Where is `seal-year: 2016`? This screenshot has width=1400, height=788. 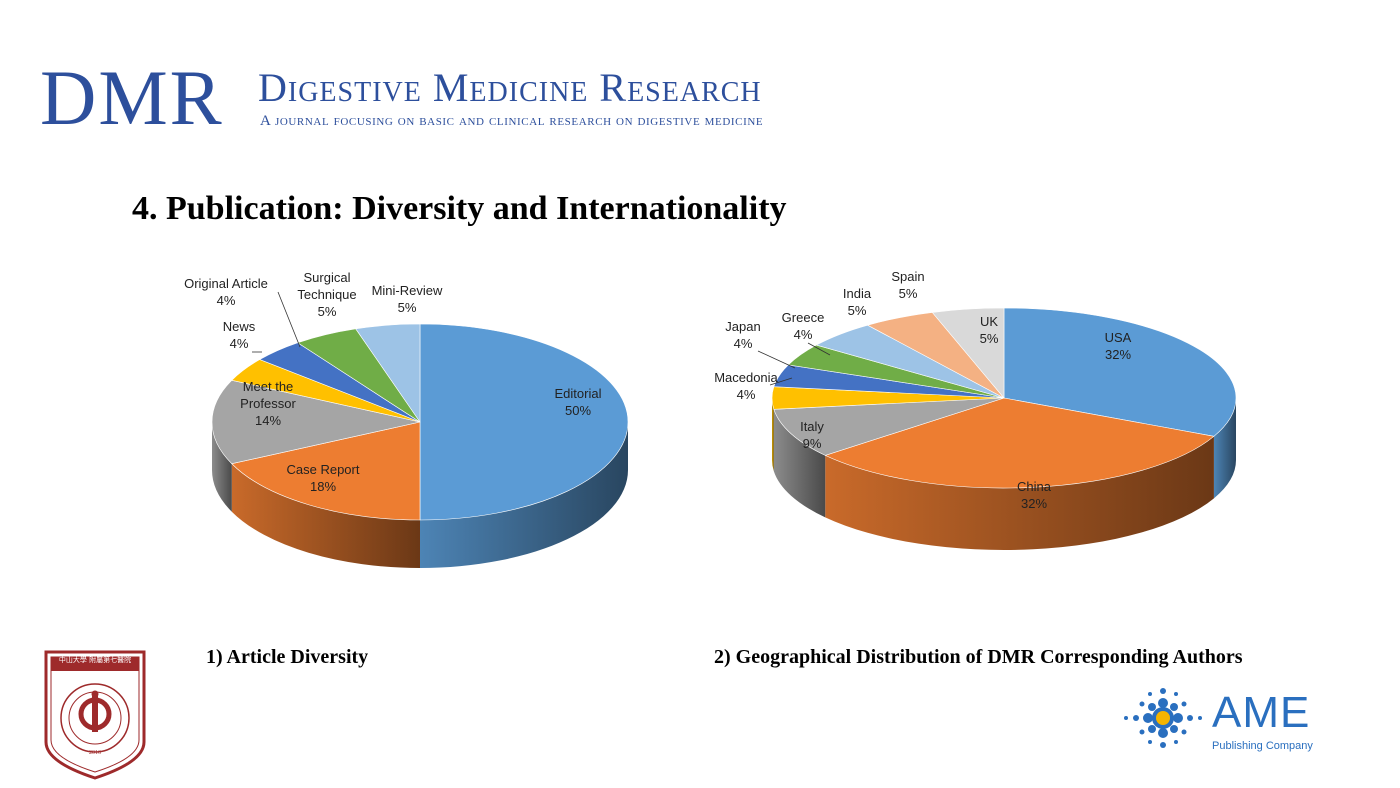
seal-year: 2016 is located at coordinates (95, 753).